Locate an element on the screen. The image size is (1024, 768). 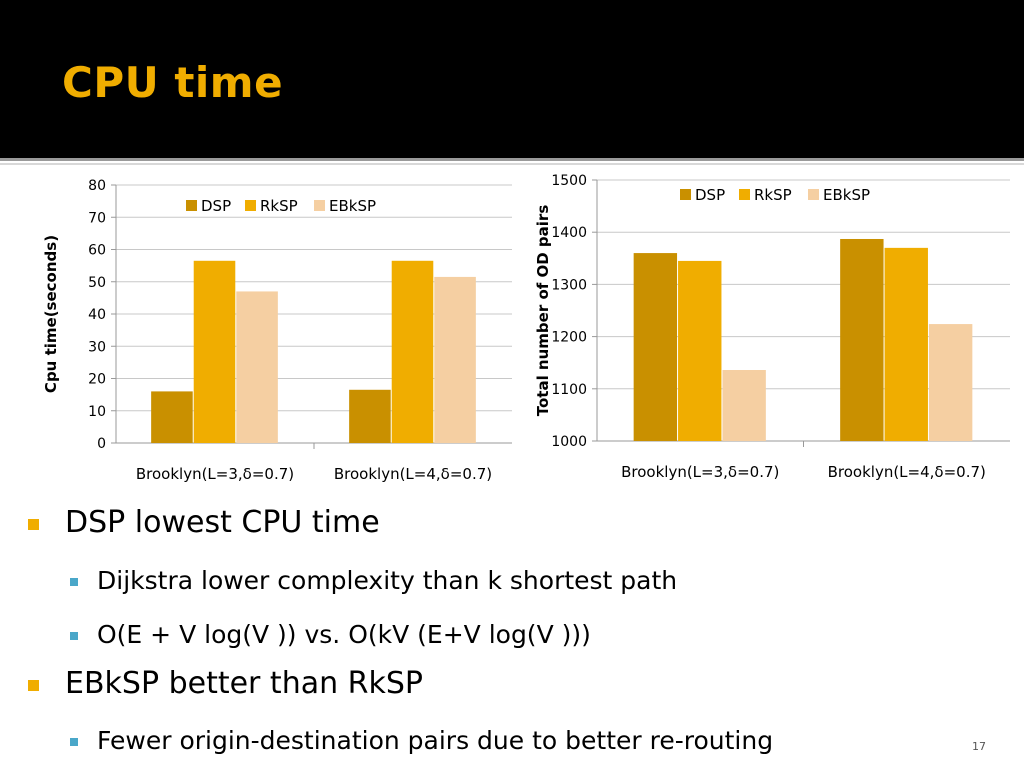
y-tick-label: 1200 is located at coordinates (569, 338).